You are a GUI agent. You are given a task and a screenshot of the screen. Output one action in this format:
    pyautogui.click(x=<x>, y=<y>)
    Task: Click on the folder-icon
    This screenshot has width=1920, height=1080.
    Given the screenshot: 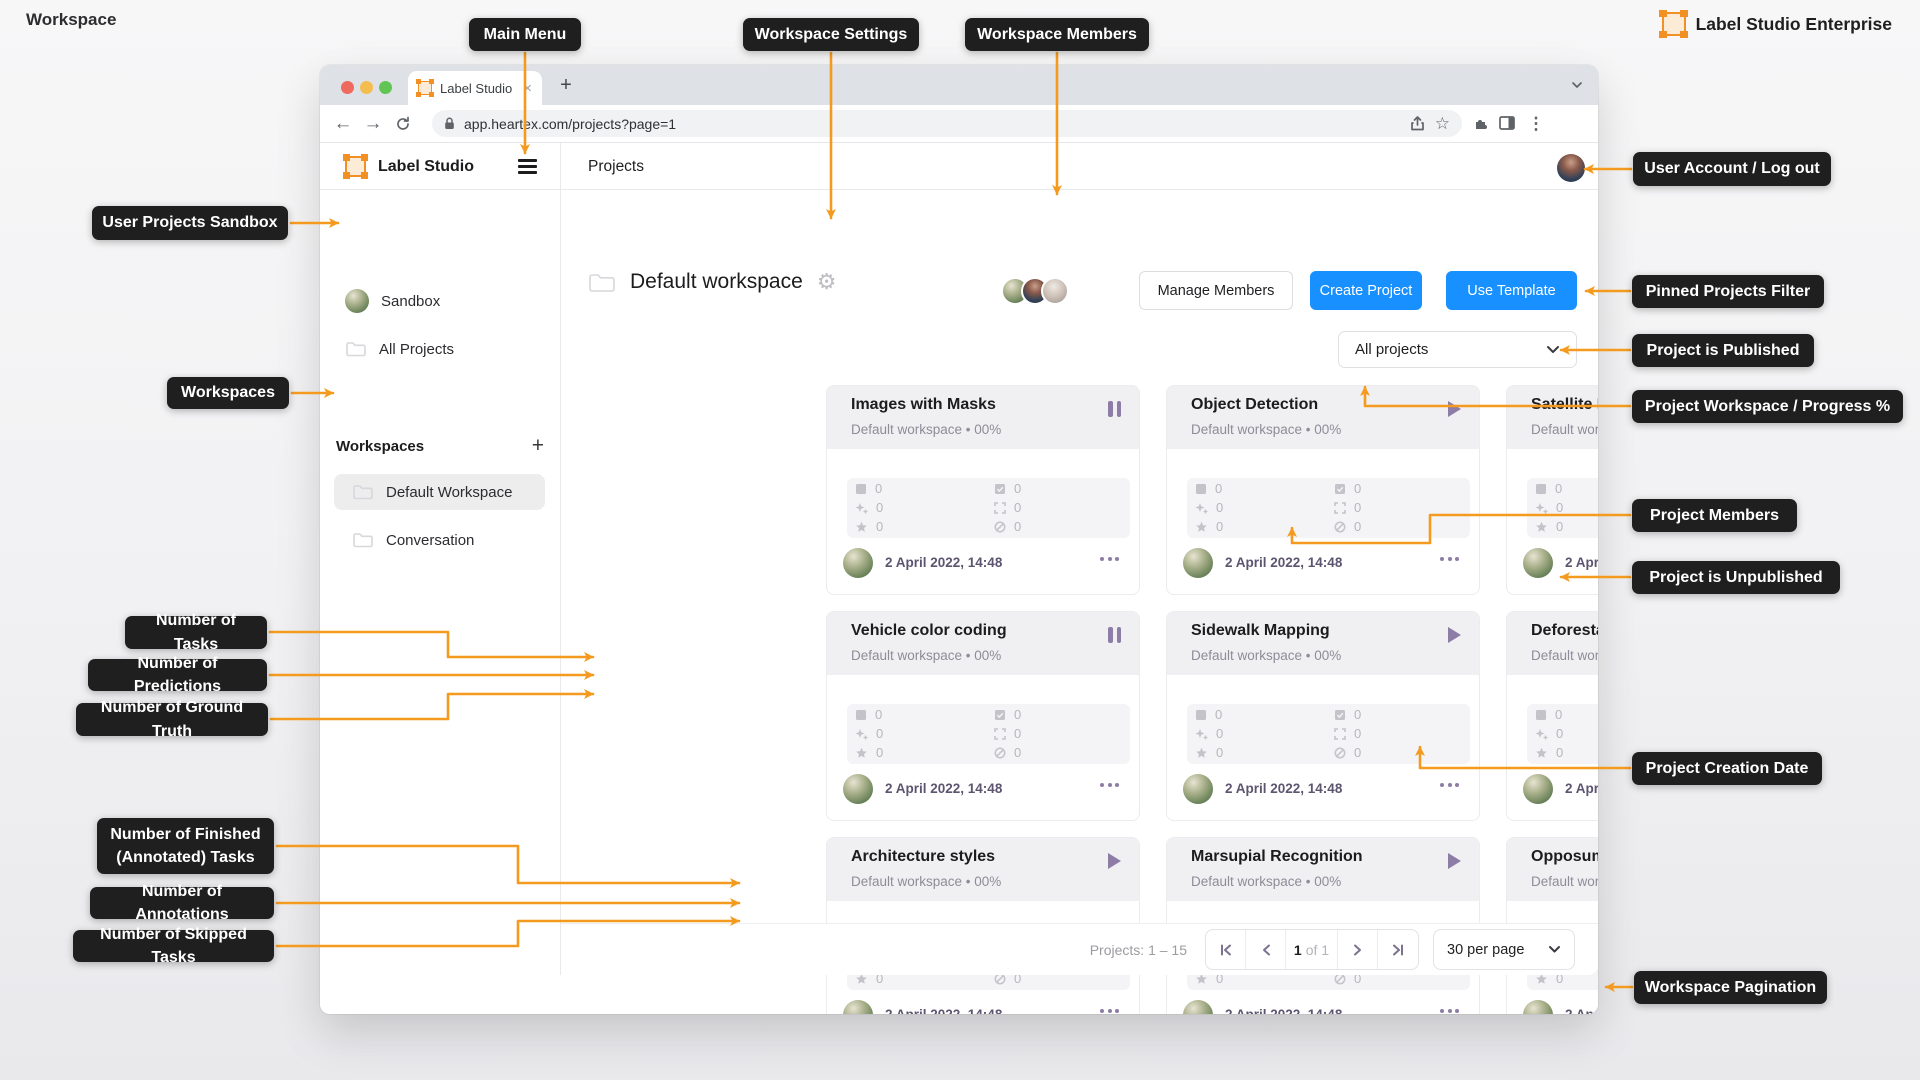 What is the action you would take?
    pyautogui.click(x=363, y=492)
    